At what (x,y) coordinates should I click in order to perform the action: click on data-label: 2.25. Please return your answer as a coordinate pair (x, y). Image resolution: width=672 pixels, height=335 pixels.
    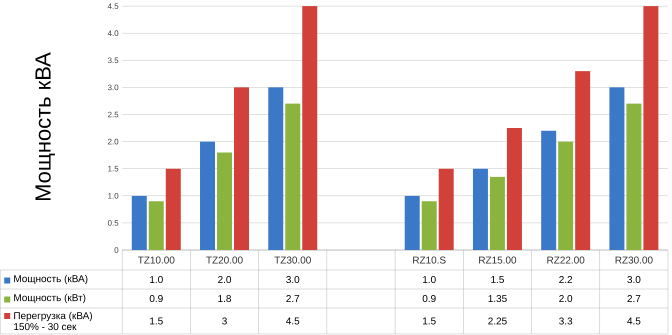
    Looking at the image, I should click on (497, 321).